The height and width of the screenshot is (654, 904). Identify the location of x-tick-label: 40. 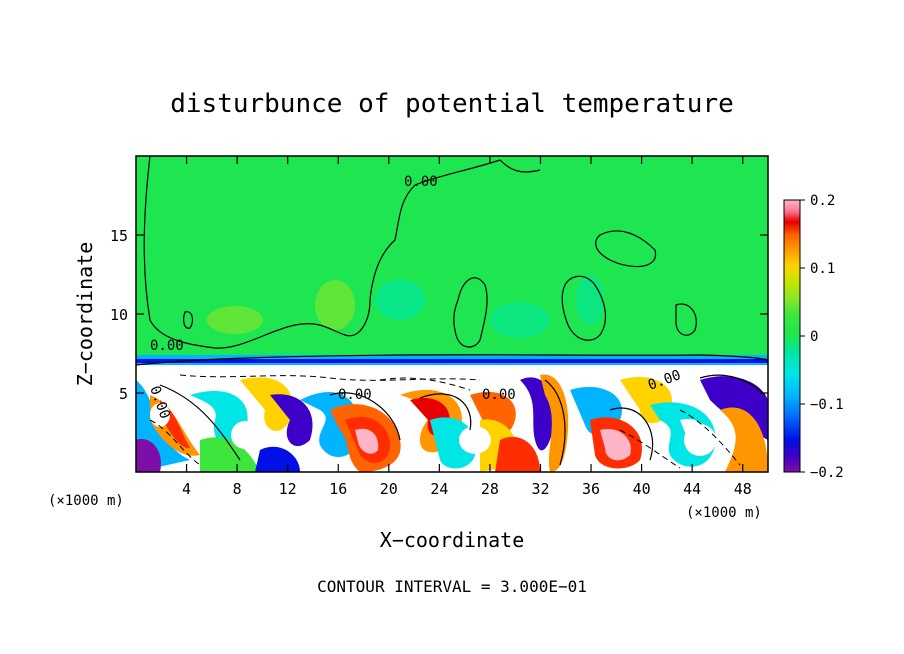
(642, 489).